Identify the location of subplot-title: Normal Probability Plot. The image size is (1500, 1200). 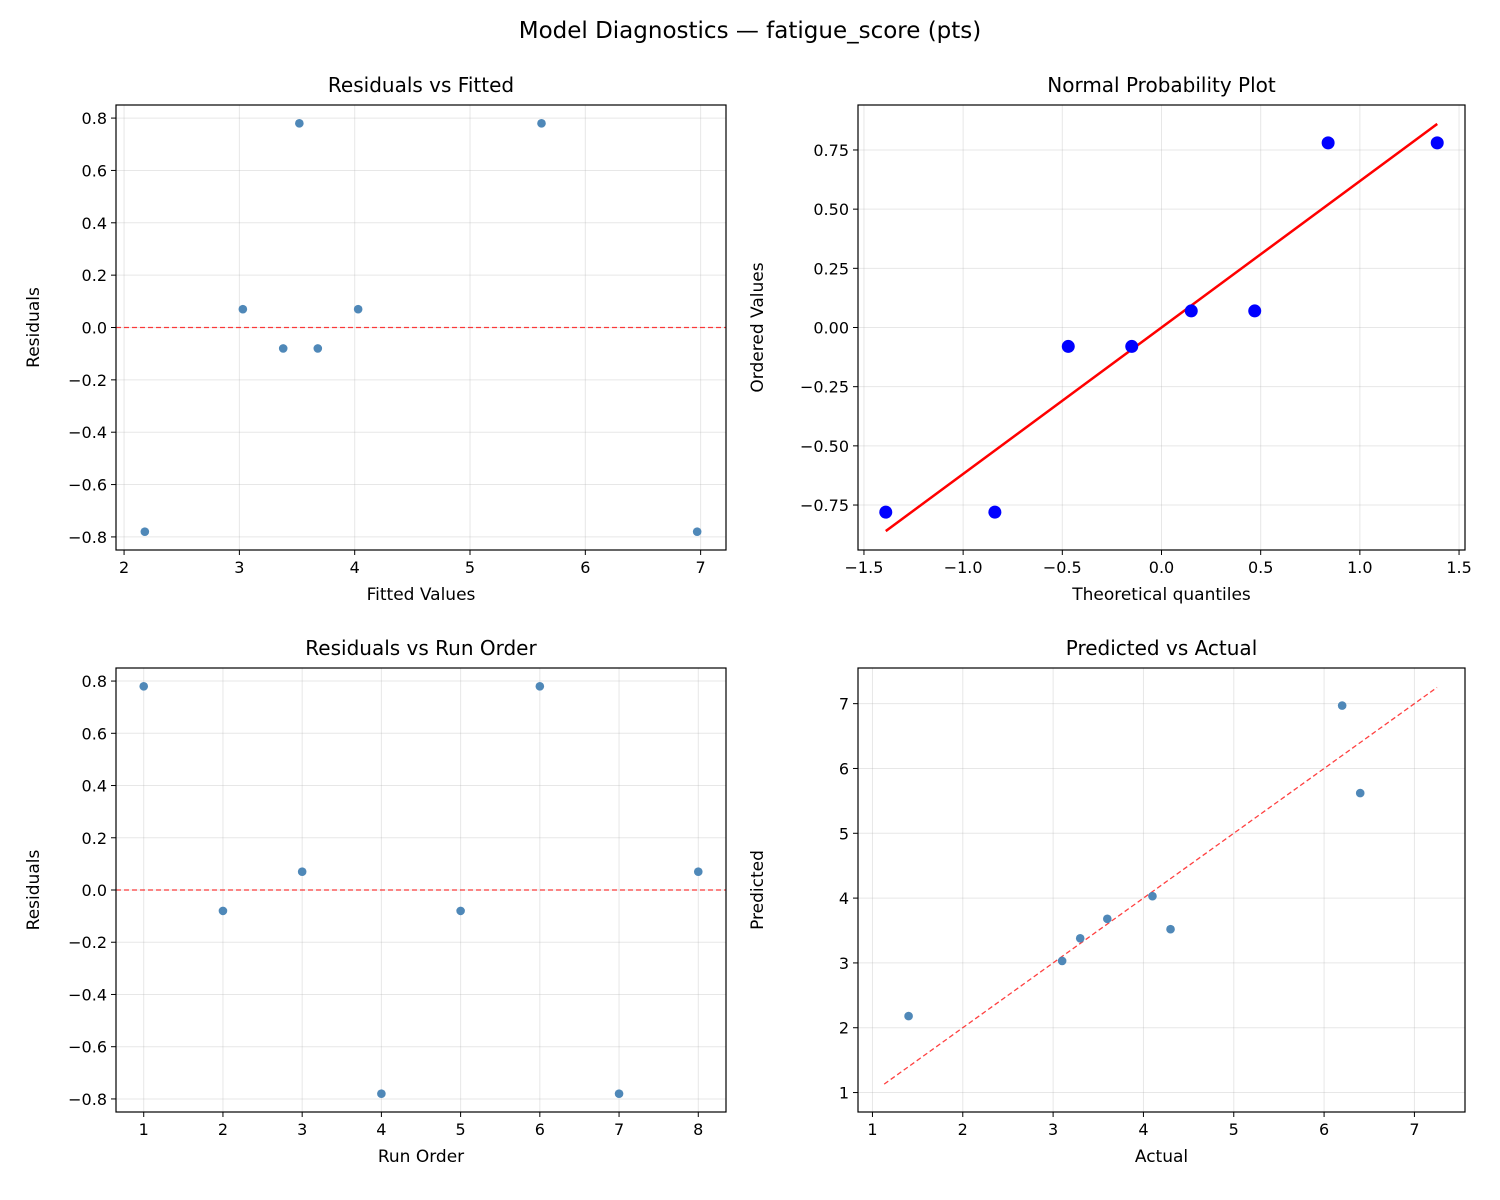
(1161, 85).